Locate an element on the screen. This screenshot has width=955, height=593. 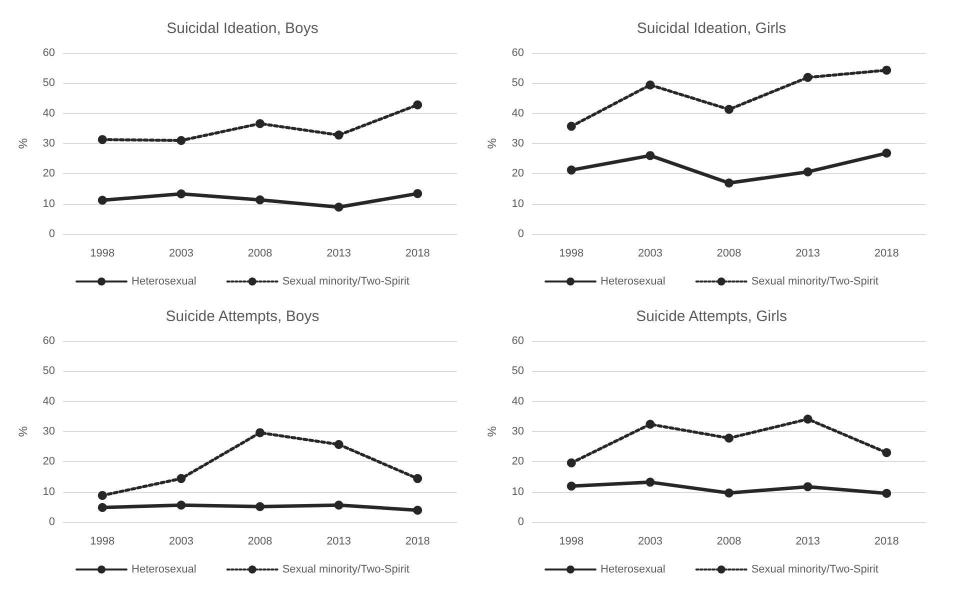
chart-title: Suicidal Ideation, Boys is located at coordinates (242, 28).